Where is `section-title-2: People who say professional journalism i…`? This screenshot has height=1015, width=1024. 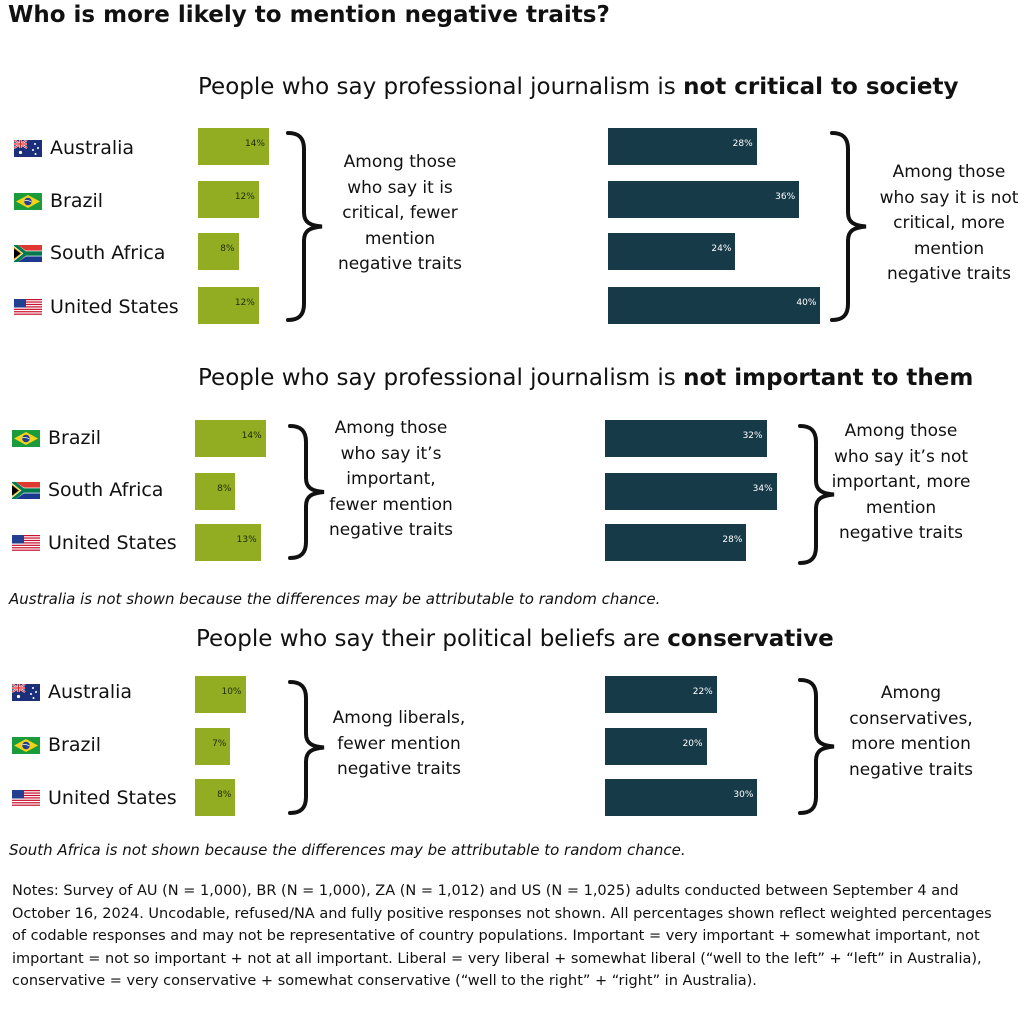 section-title-2: People who say professional journalism i… is located at coordinates (585, 378).